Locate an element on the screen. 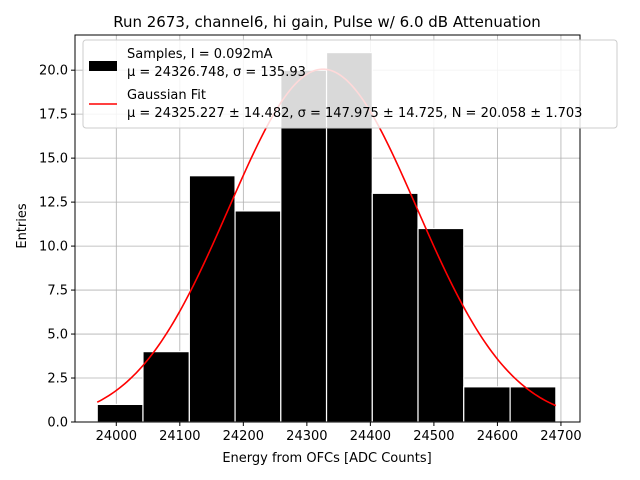  y-axis-label: Entries is located at coordinates (22, 226).